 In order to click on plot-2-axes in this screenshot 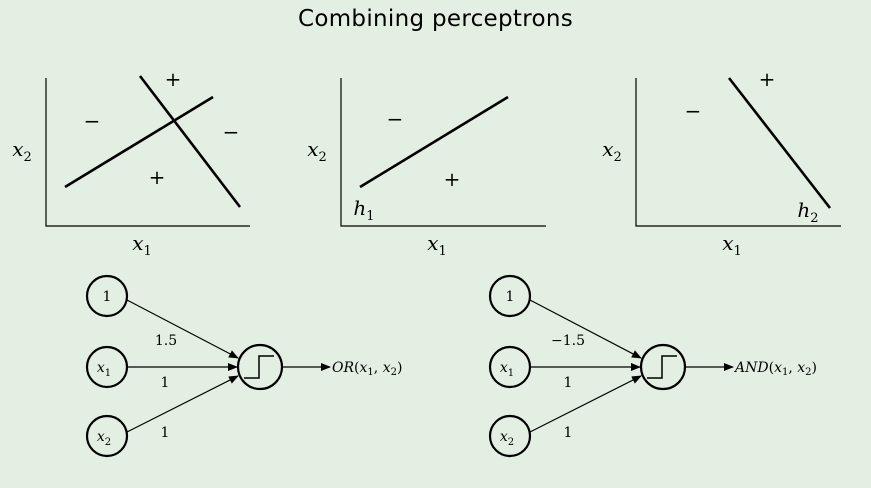, I will do `click(443, 152)`.